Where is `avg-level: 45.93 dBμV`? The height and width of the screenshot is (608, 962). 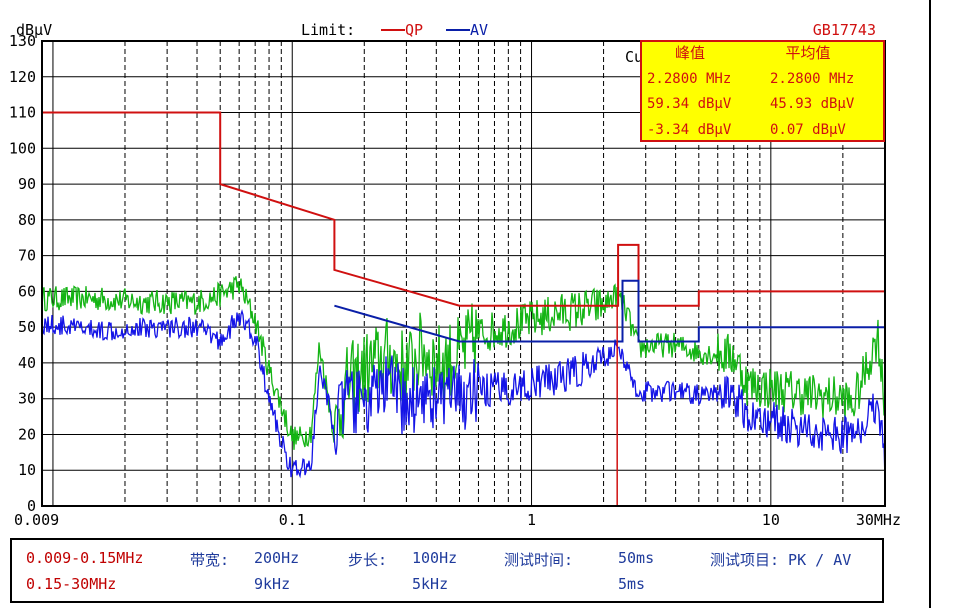 avg-level: 45.93 dBμV is located at coordinates (812, 104).